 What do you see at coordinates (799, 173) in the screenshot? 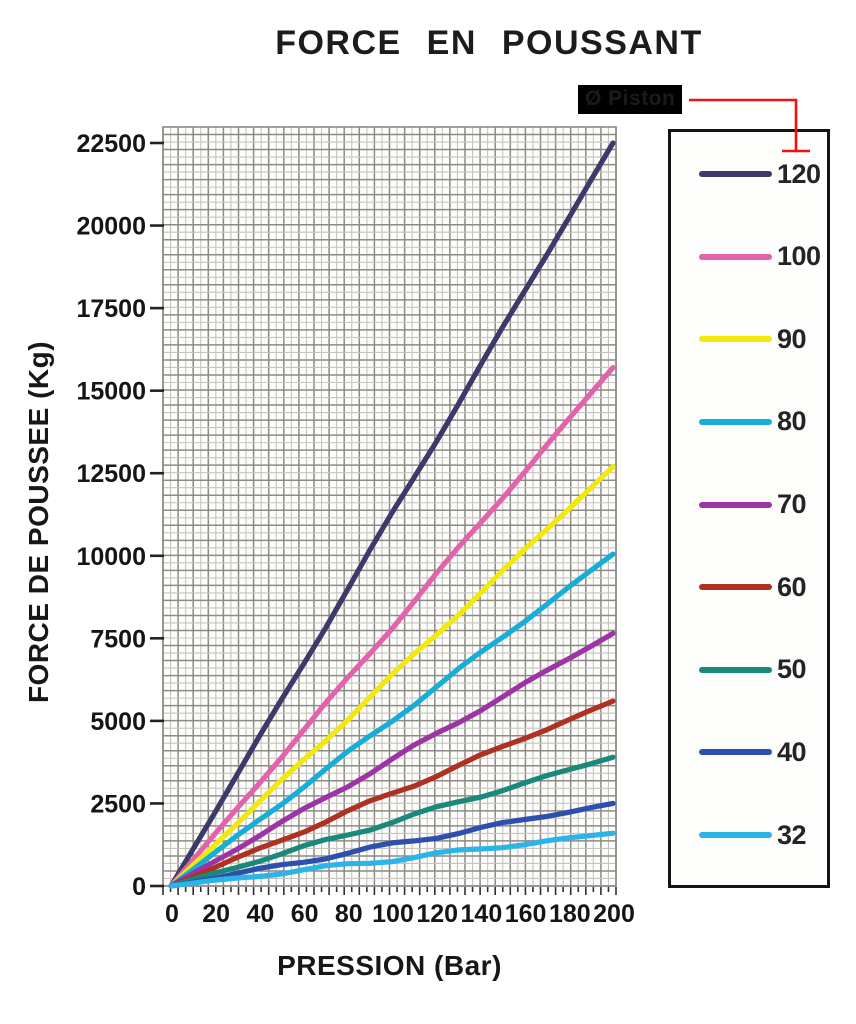
I see `legend-label-120: 120` at bounding box center [799, 173].